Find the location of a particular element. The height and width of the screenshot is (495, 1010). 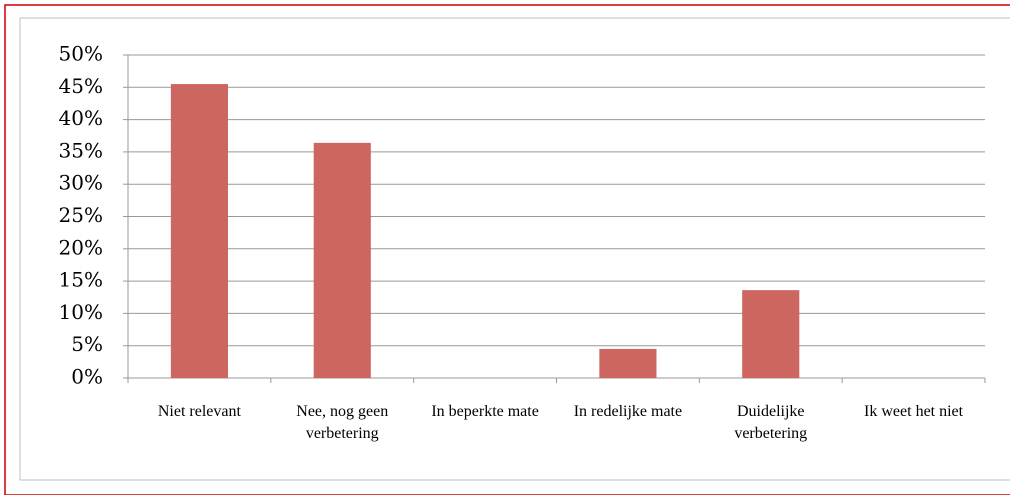

x-tick-label: Niet relevant is located at coordinates (199, 411).